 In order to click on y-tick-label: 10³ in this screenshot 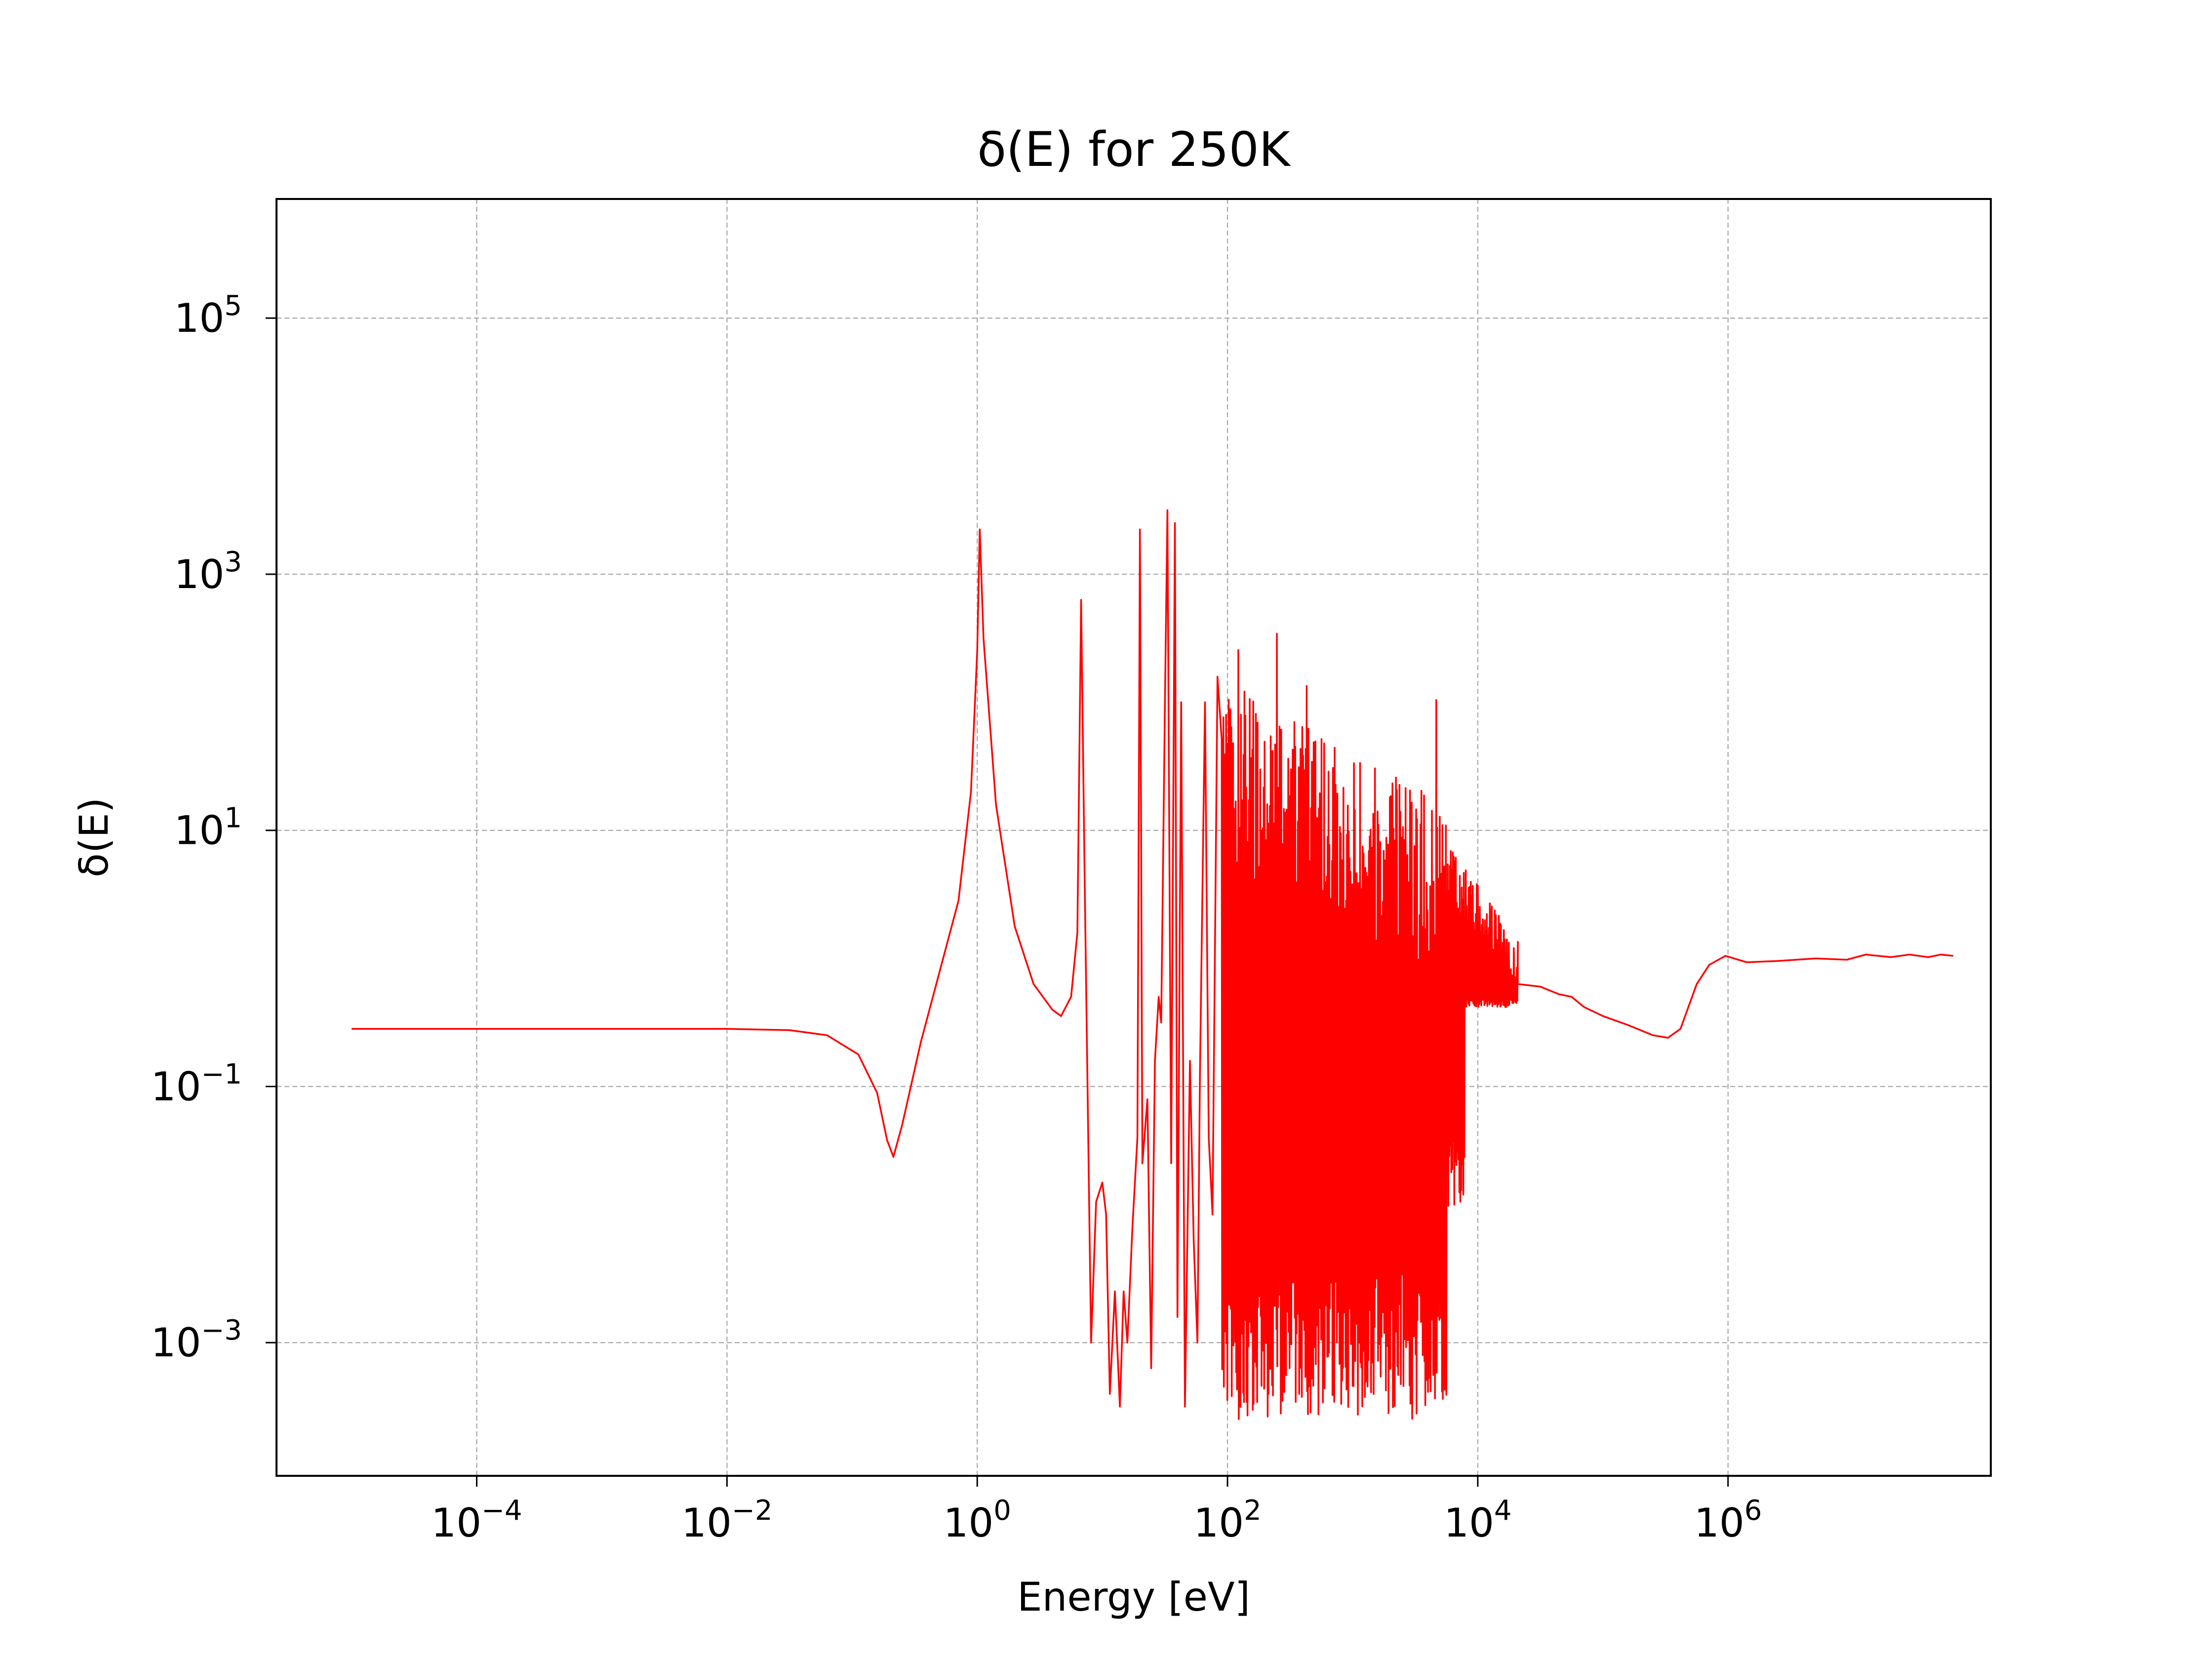, I will do `click(208, 571)`.